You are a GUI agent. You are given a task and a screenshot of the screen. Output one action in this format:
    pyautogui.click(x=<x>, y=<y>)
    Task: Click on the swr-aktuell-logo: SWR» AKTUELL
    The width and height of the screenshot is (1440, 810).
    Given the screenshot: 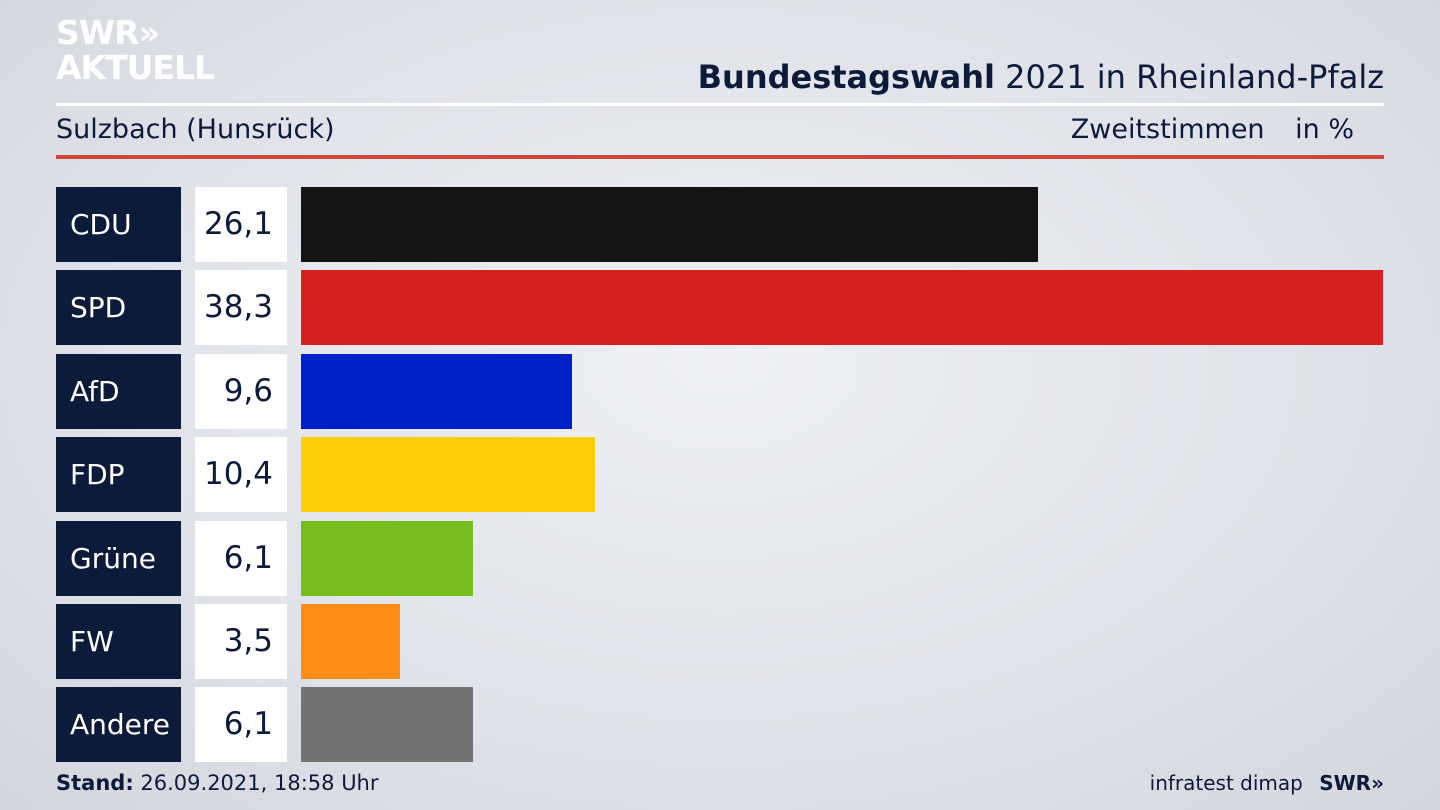 What is the action you would take?
    pyautogui.click(x=135, y=50)
    